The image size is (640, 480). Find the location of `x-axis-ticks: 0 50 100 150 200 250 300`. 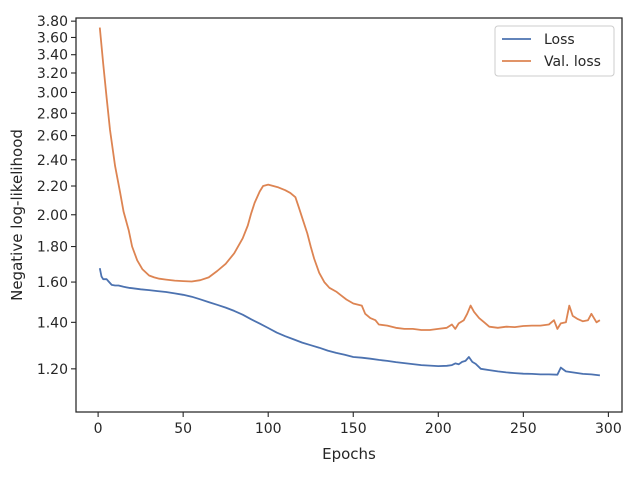

x-axis-ticks: 0 50 100 150 200 250 300 is located at coordinates (358, 424).